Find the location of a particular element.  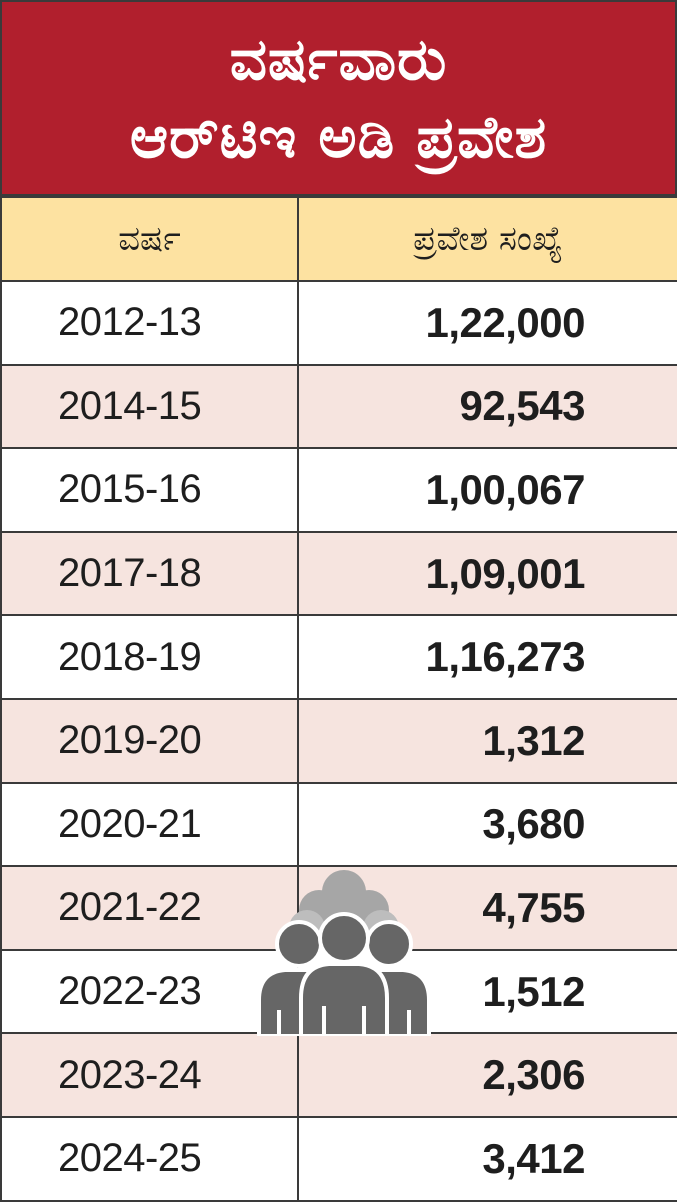

table-row: 2012-13 1,22,000 is located at coordinates (338, 323).